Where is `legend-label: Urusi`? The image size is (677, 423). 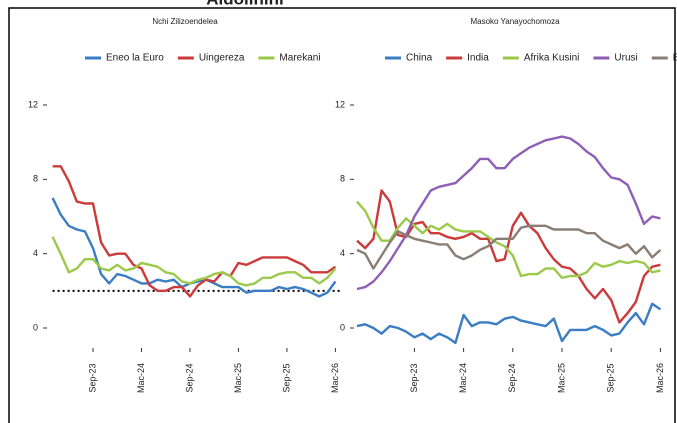 legend-label: Urusi is located at coordinates (625, 58).